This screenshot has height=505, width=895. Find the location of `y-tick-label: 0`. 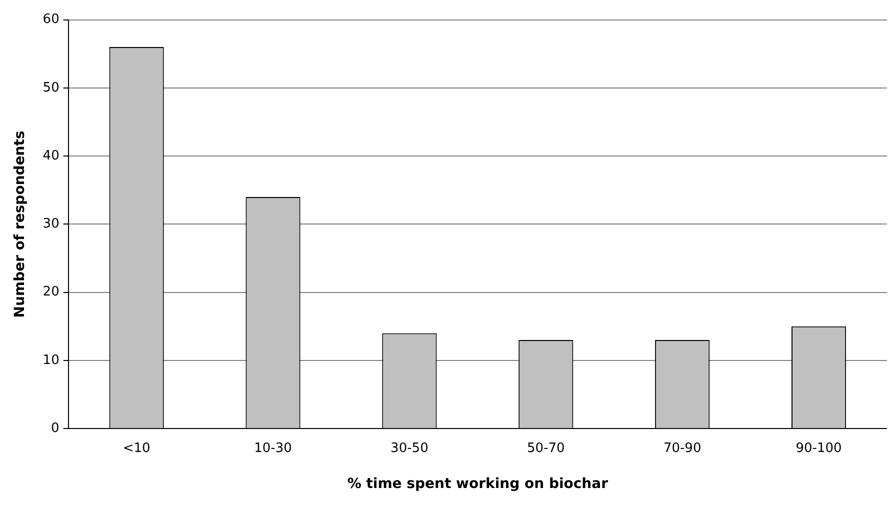

y-tick-label: 0 is located at coordinates (55, 428).